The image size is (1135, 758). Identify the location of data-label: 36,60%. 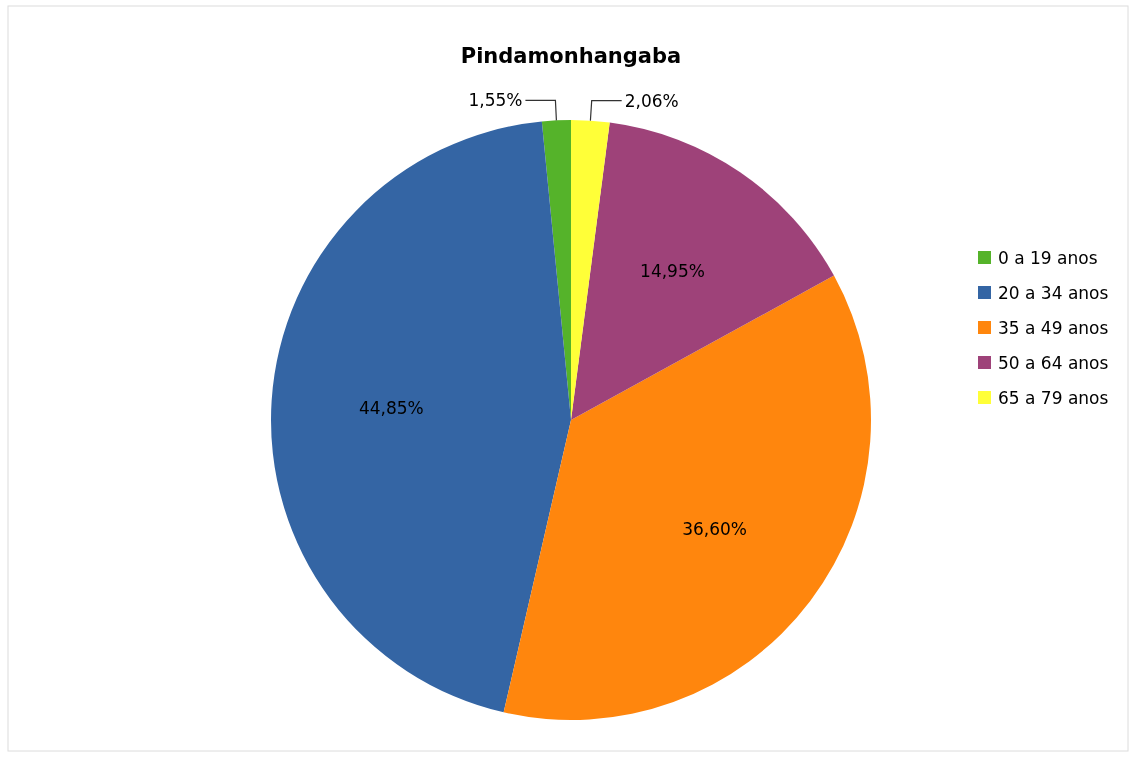
(714, 528).